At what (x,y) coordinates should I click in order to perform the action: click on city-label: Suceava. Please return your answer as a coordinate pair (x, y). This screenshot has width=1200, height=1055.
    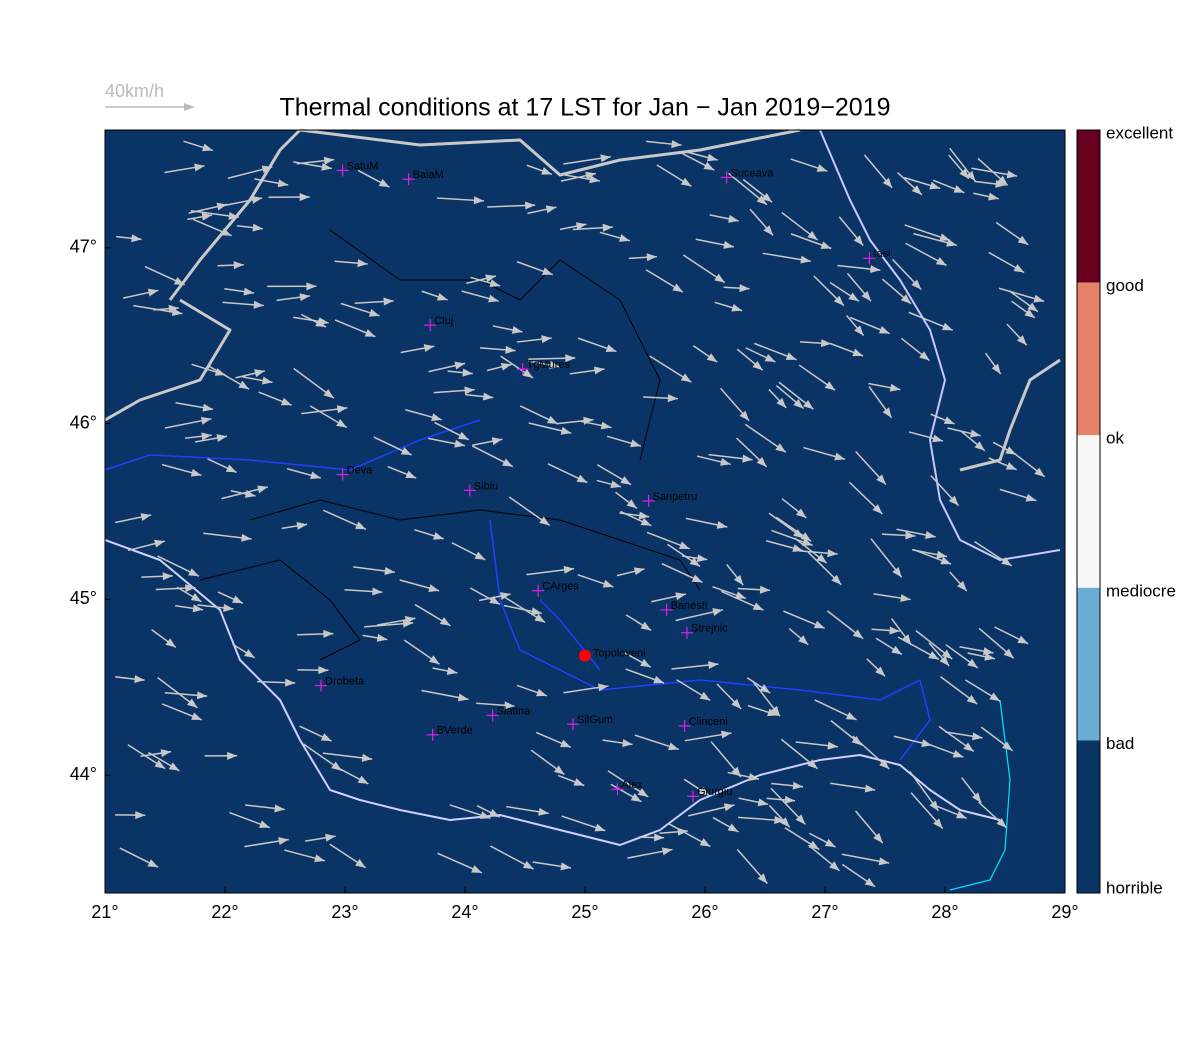
    Looking at the image, I should click on (753, 173).